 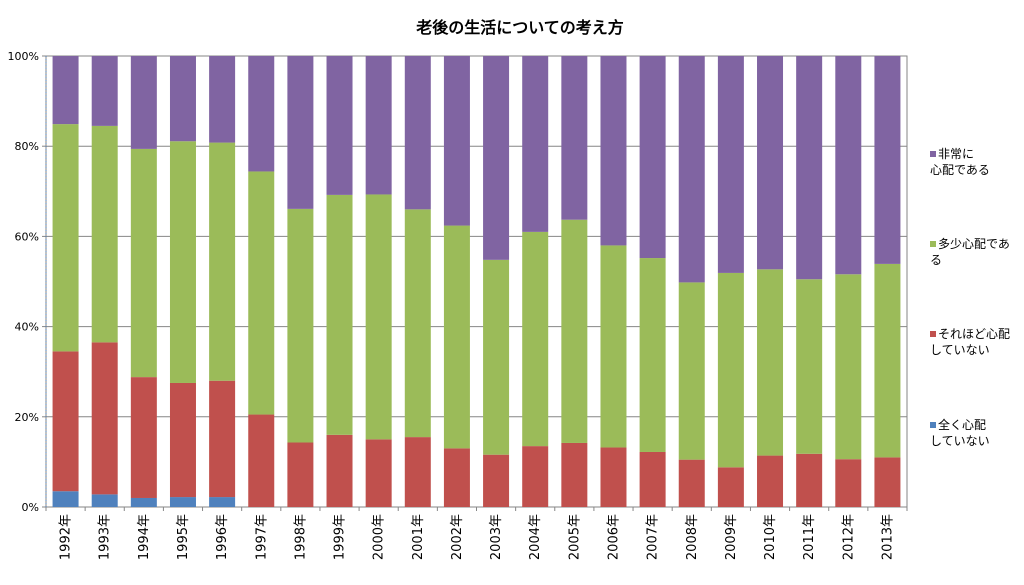 What do you see at coordinates (960, 441) in the screenshot?
I see `legend-label-line: していない` at bounding box center [960, 441].